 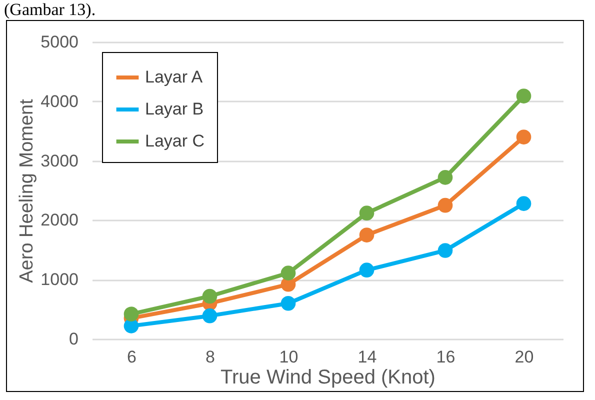 What do you see at coordinates (446, 357) in the screenshot?
I see `x-tick-label: 16` at bounding box center [446, 357].